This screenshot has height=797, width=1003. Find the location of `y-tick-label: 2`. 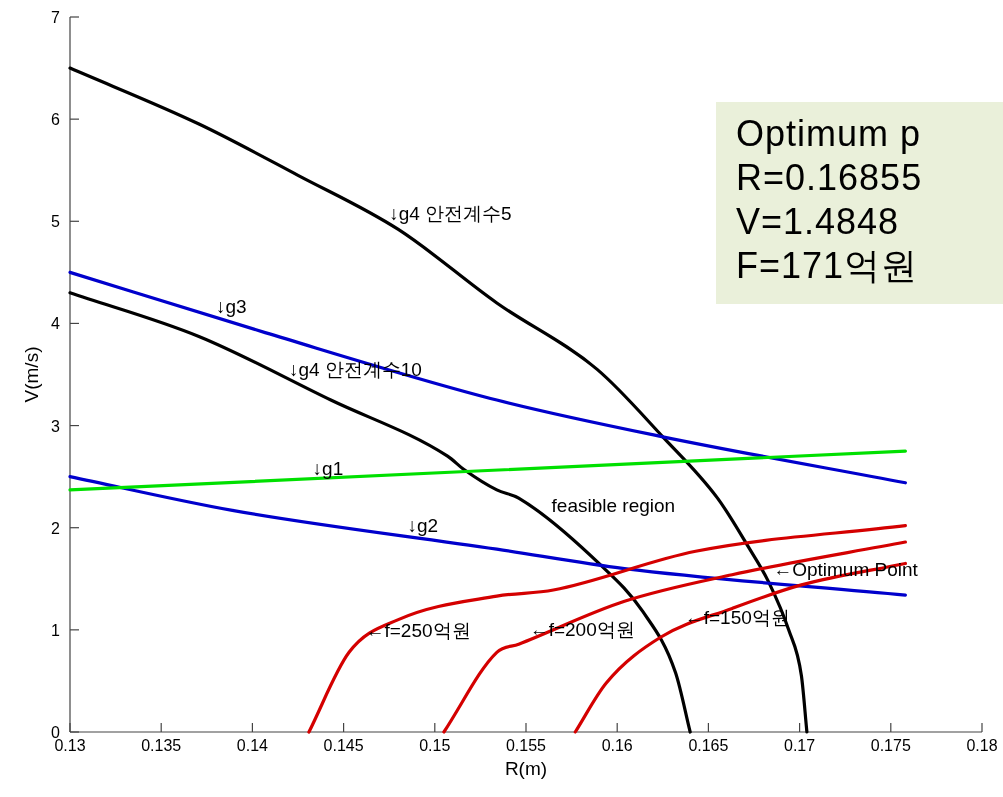

y-tick-label: 2 is located at coordinates (56, 528).